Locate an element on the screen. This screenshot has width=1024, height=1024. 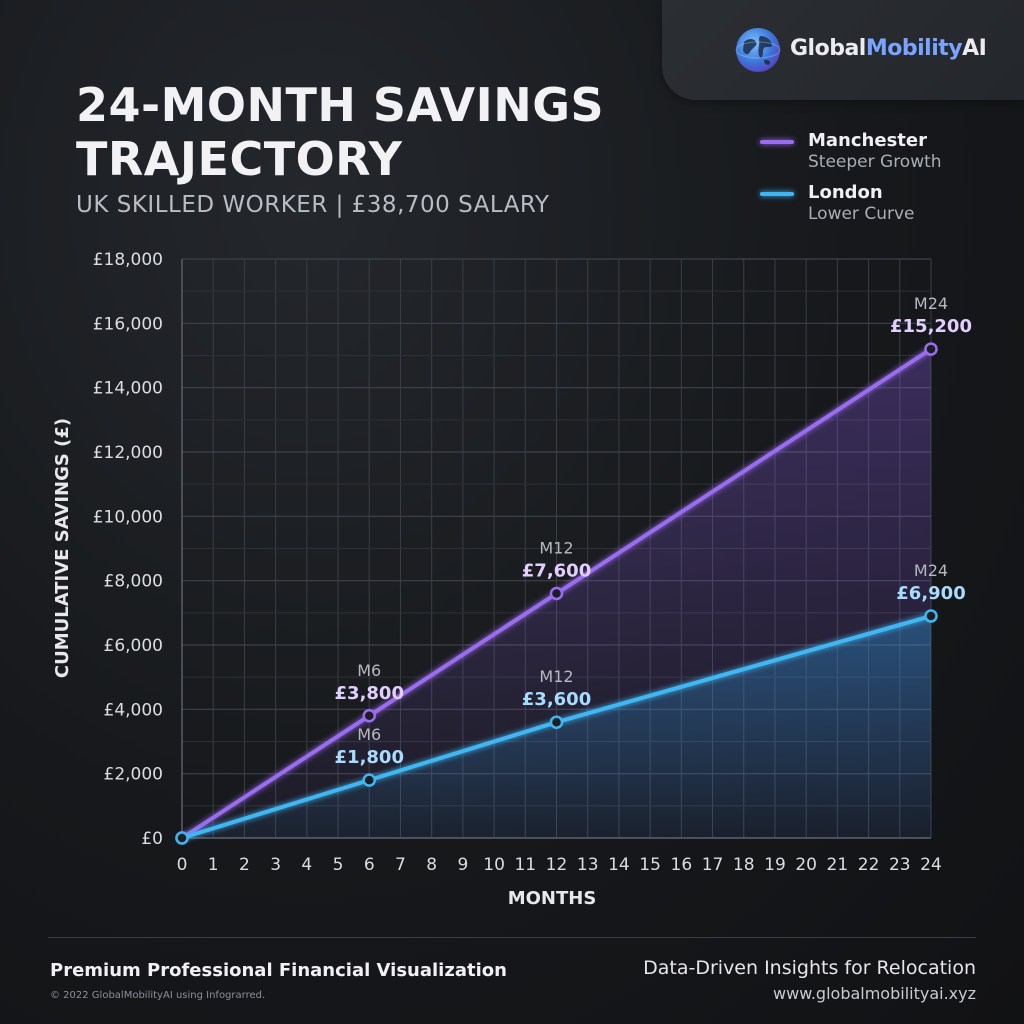
point-month-label-london: M6 is located at coordinates (369, 734).